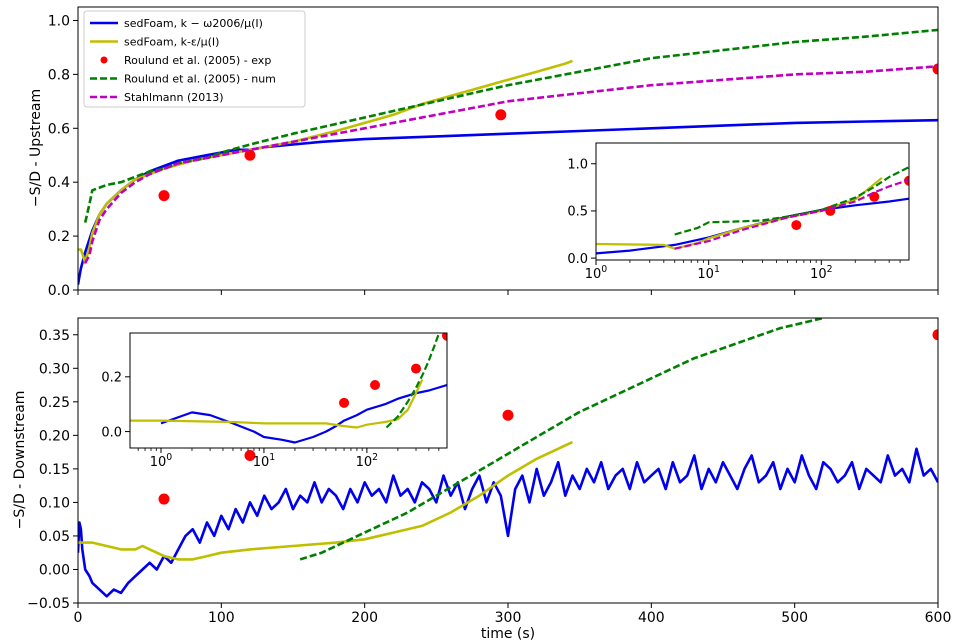  I want to click on chart2-series-1-line, so click(326, 500).